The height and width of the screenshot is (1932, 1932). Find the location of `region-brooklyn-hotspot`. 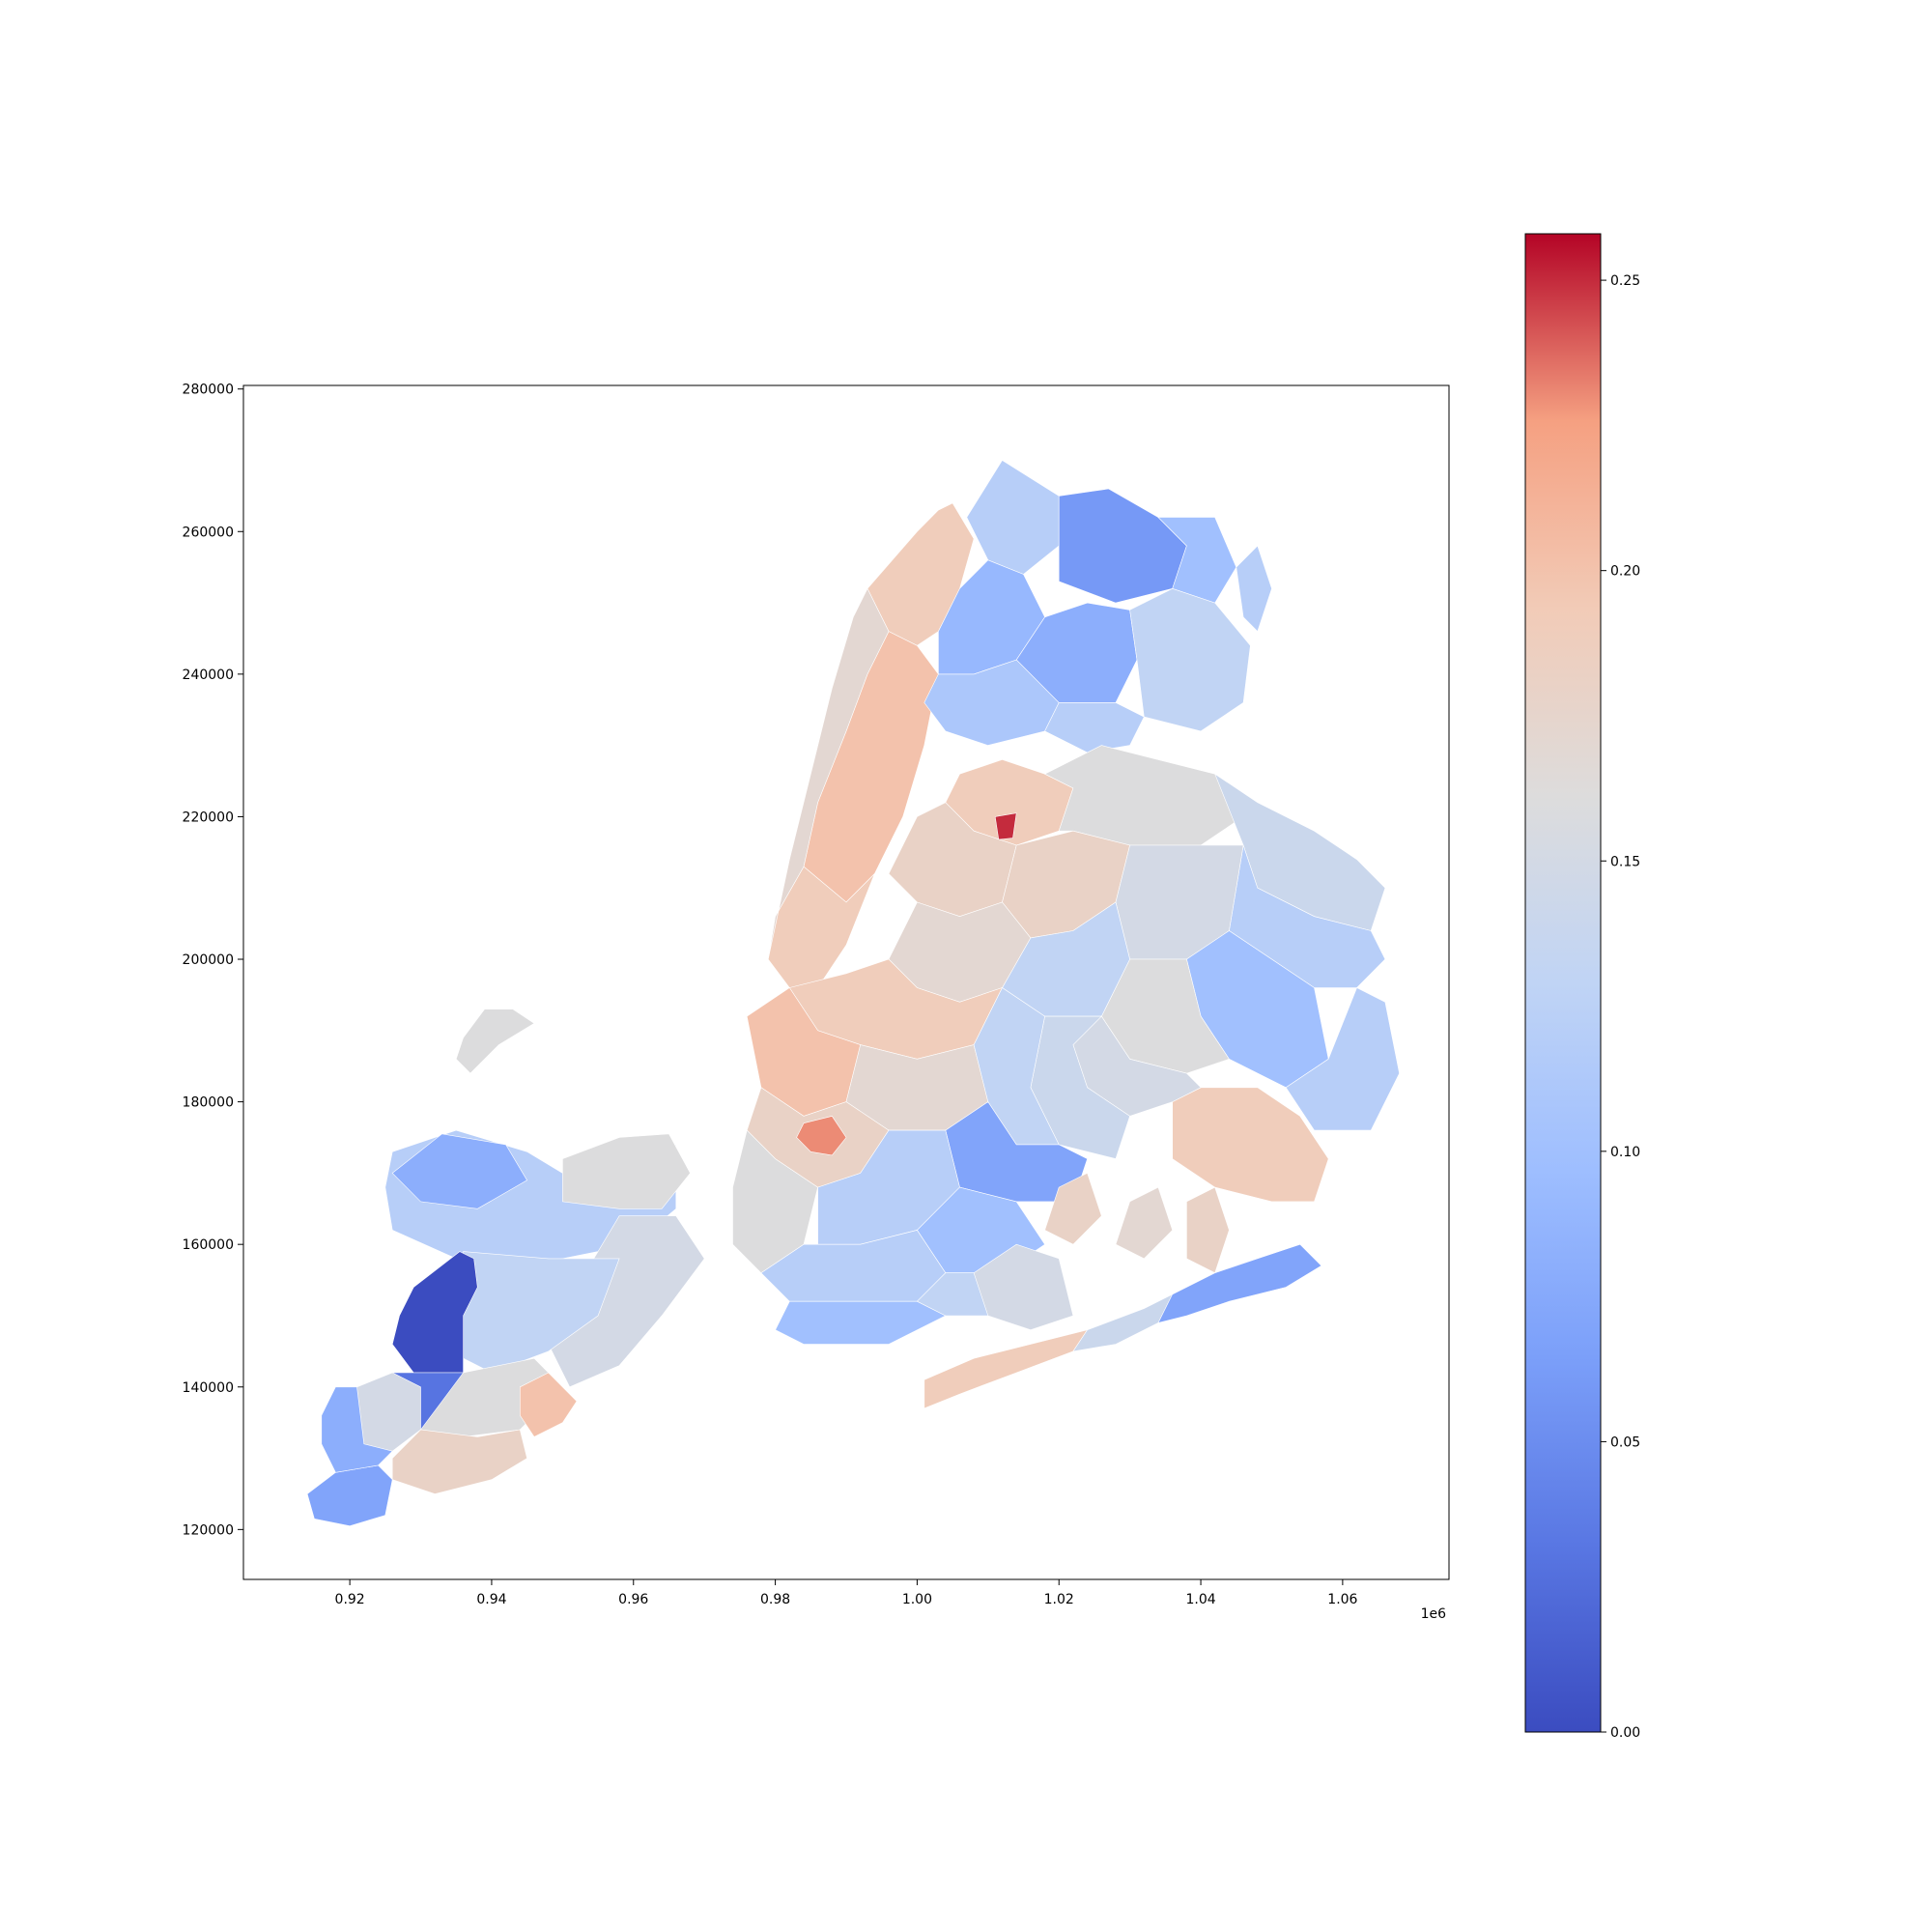

region-brooklyn-hotspot is located at coordinates (821, 1136).